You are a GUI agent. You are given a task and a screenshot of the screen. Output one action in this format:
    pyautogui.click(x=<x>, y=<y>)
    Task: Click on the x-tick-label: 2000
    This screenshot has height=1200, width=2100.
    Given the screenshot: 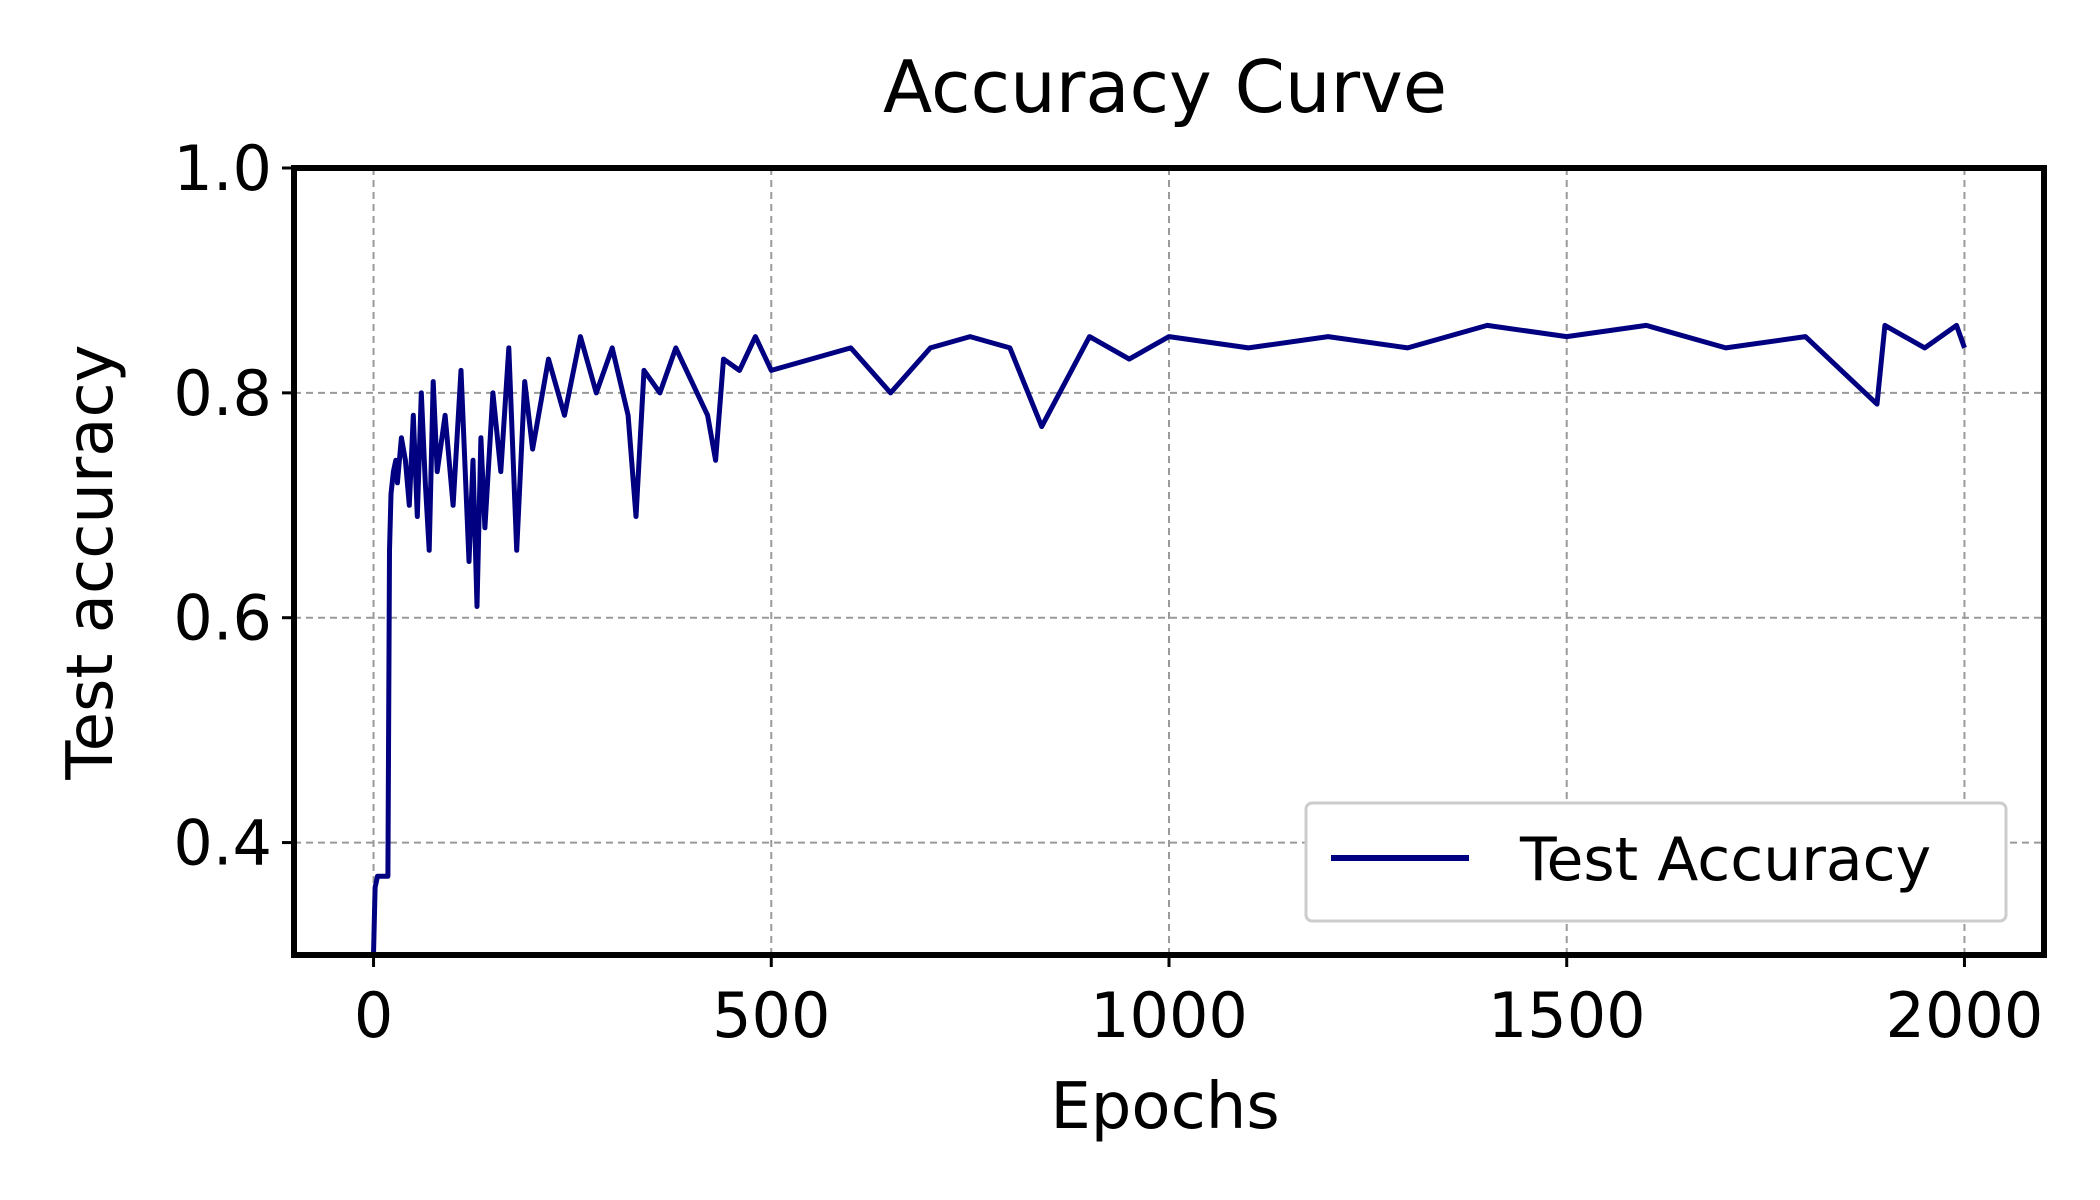 What is the action you would take?
    pyautogui.click(x=1965, y=1015)
    